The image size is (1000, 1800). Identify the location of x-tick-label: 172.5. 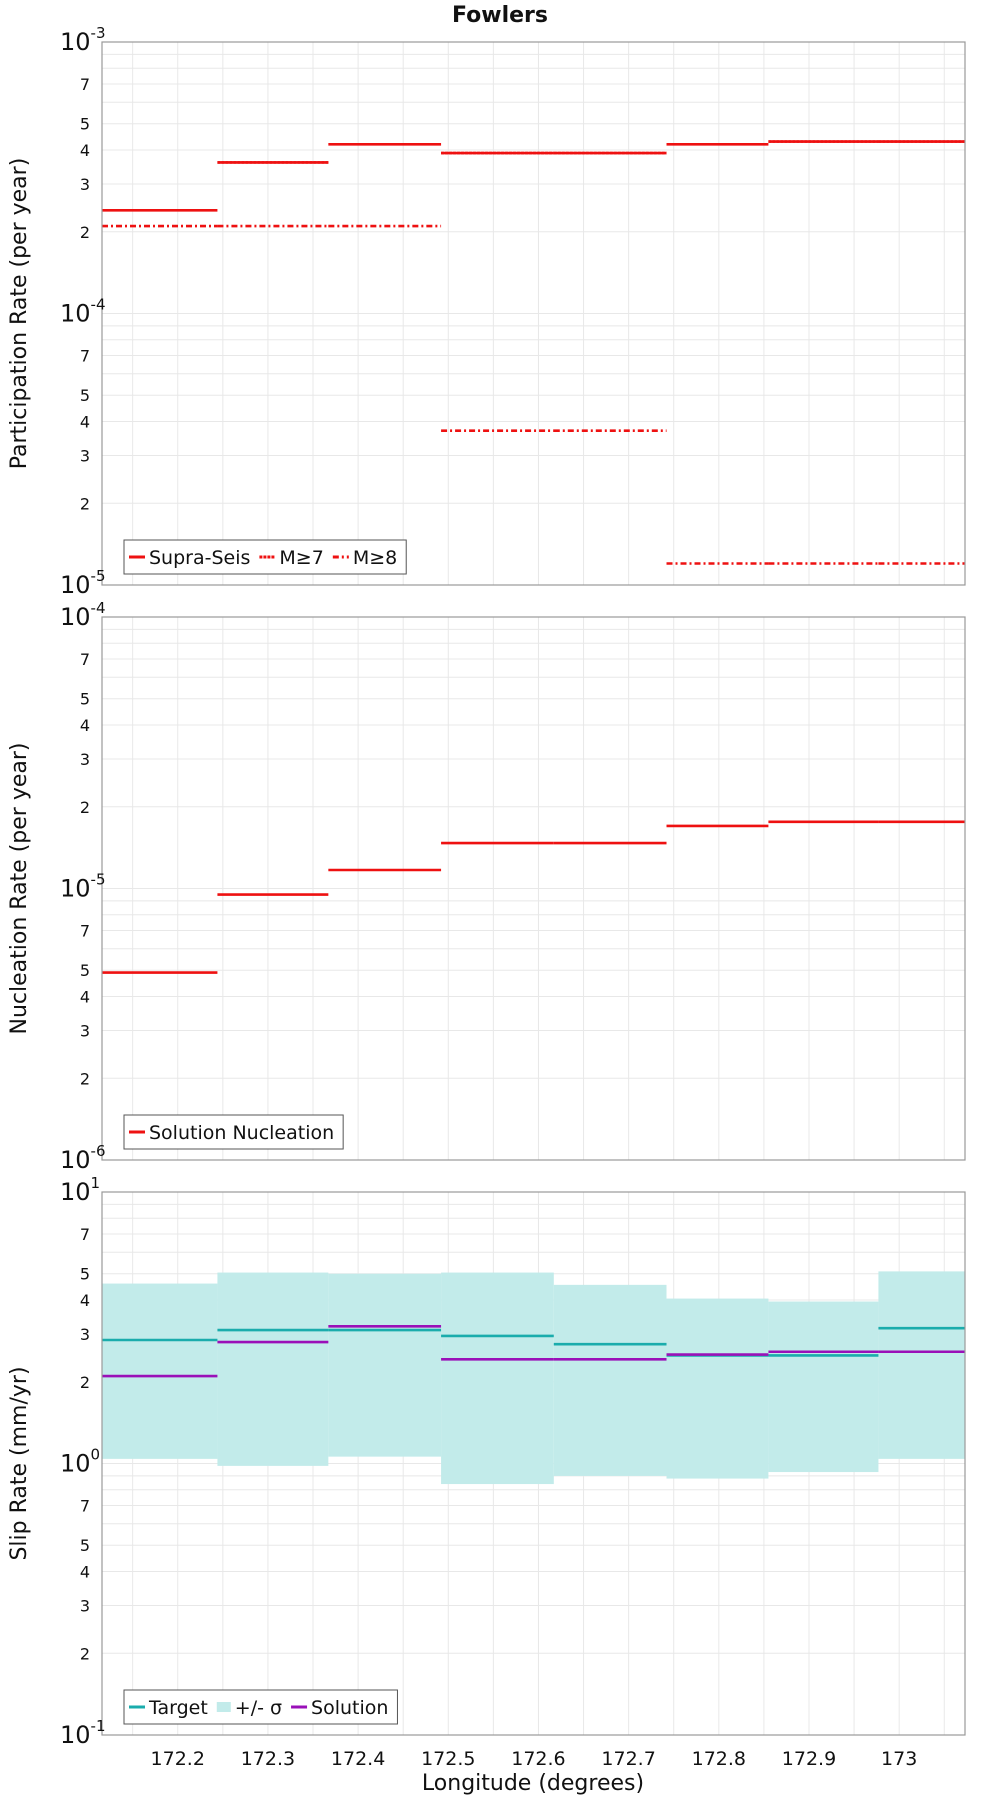
(448, 1759).